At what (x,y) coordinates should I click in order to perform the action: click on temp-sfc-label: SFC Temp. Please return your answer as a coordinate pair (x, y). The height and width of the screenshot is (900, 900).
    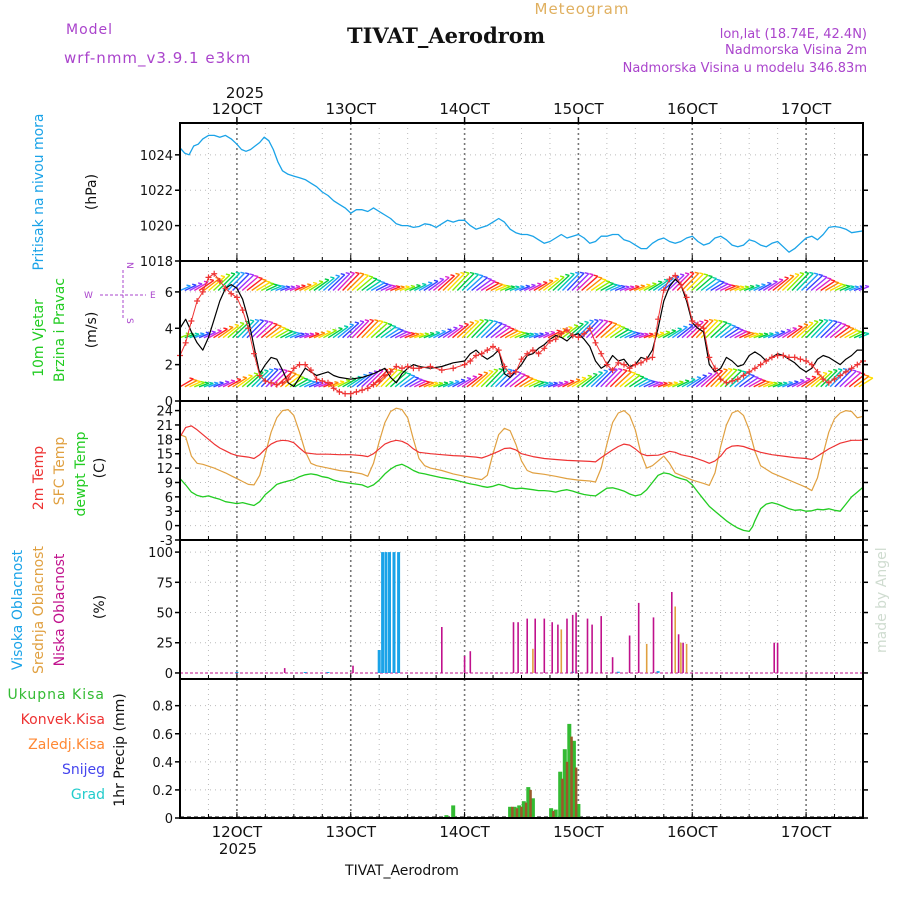
    Looking at the image, I should click on (60, 471).